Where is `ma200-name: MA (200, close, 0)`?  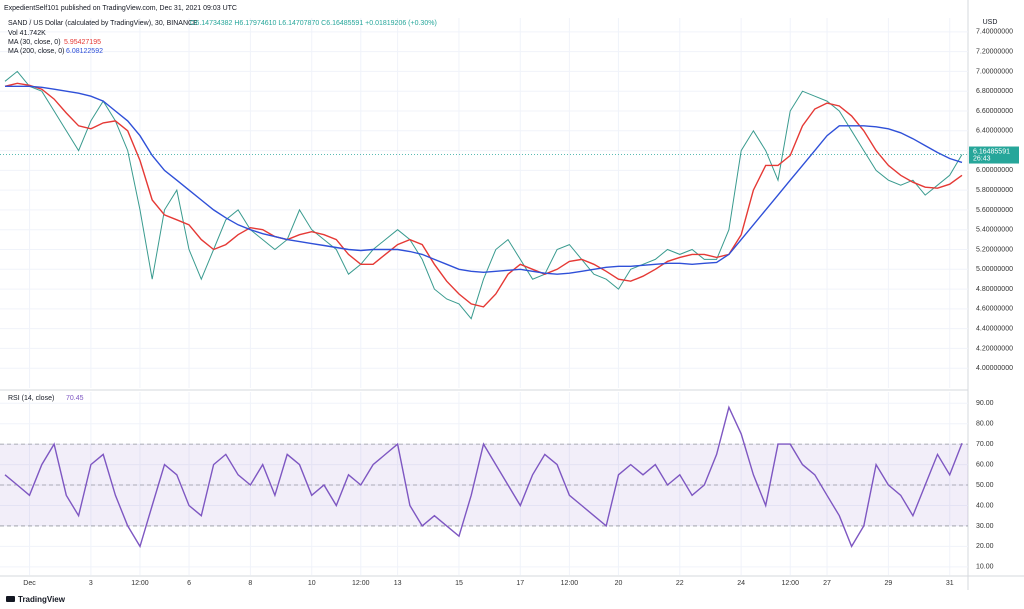
ma200-name: MA (200, close, 0) is located at coordinates (36, 51).